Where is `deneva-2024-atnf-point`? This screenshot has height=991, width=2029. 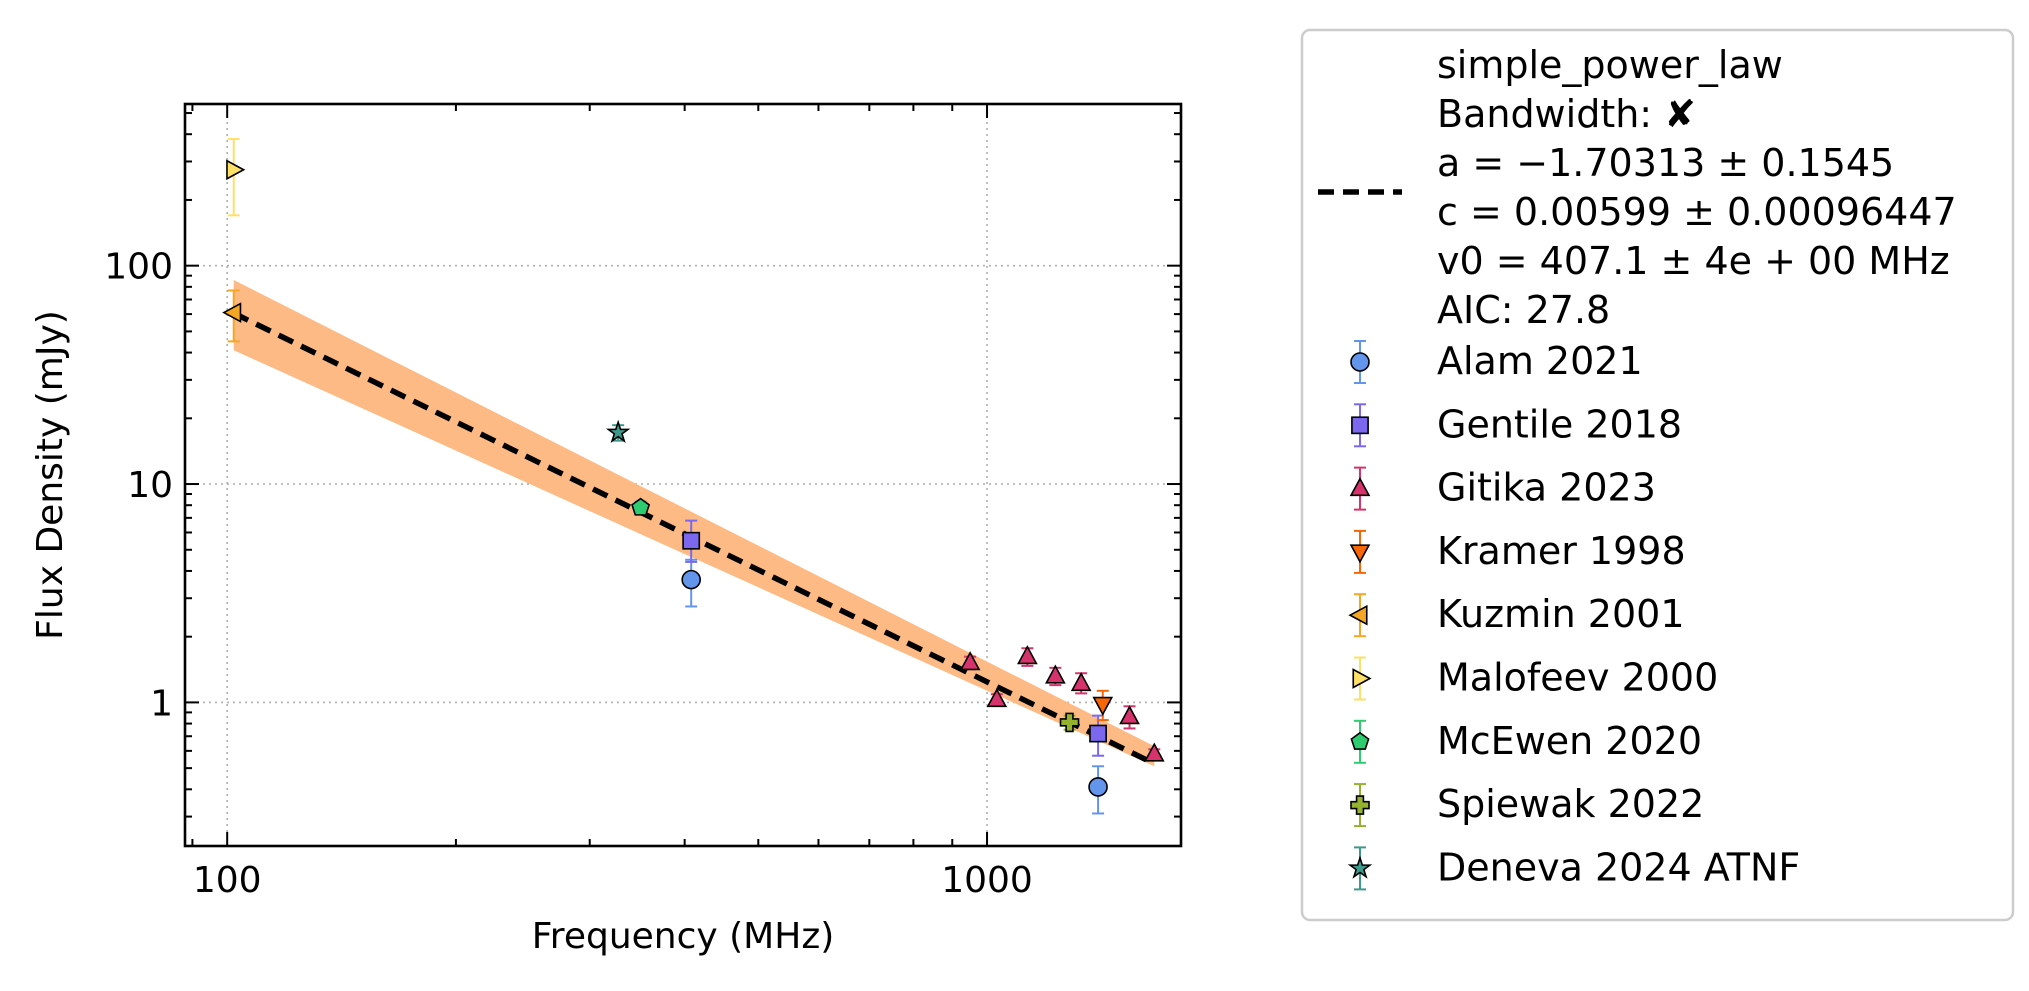
deneva-2024-atnf-point is located at coordinates (618, 431).